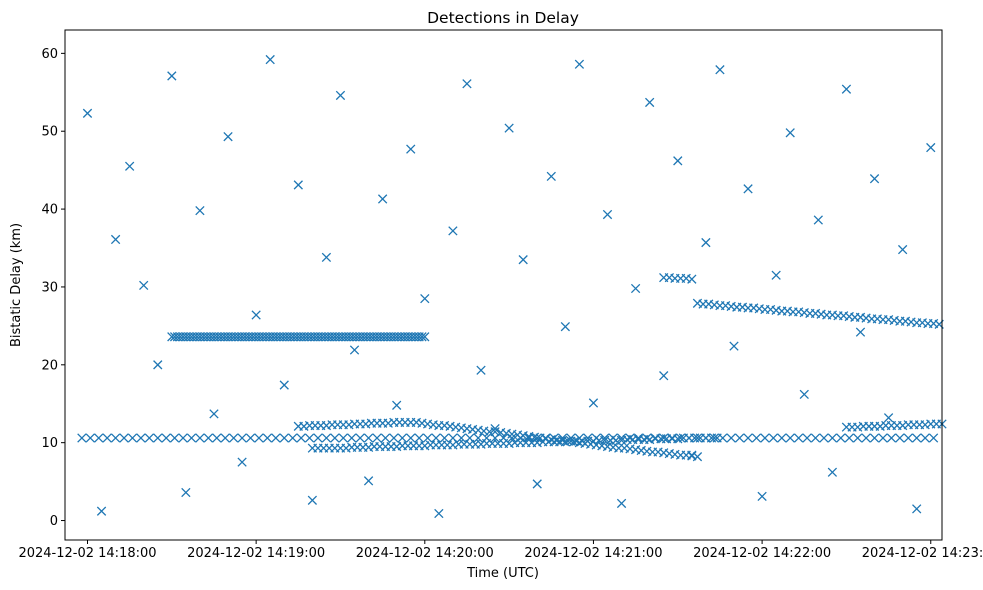  I want to click on y-axis-title: Bistatic Delay (km), so click(16, 285).